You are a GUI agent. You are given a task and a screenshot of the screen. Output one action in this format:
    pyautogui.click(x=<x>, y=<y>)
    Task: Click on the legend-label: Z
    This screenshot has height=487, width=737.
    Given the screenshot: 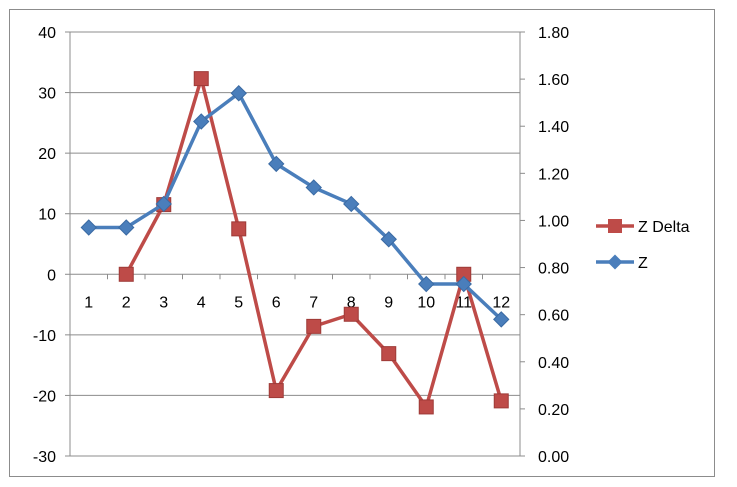 What is the action you would take?
    pyautogui.click(x=643, y=263)
    